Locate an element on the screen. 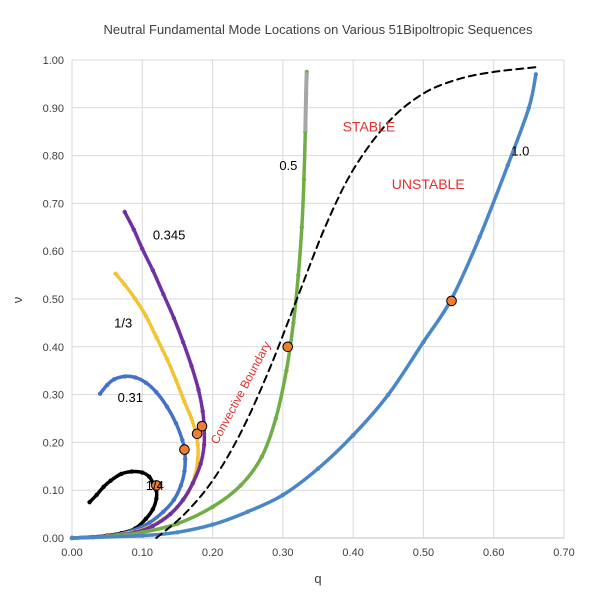 The width and height of the screenshot is (593, 600). x-tick-label: 0.00 is located at coordinates (71, 553).